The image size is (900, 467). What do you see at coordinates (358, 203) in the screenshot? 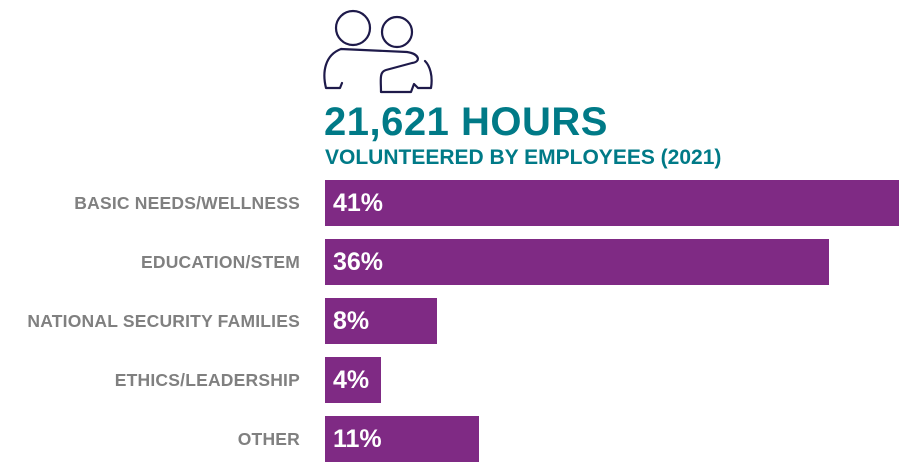
I see `value-label: 41%` at bounding box center [358, 203].